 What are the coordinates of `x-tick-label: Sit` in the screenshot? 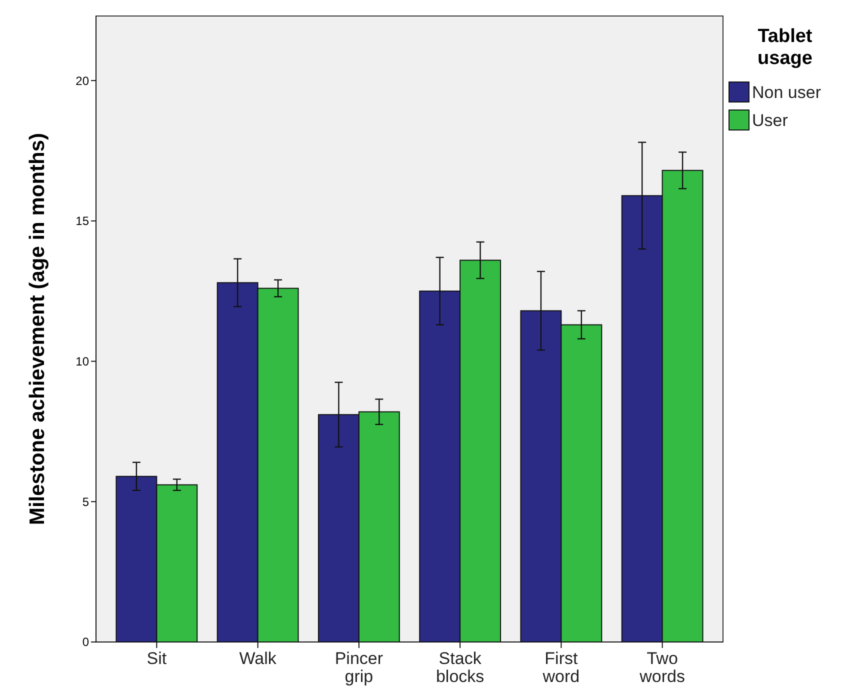 It's located at (156, 658).